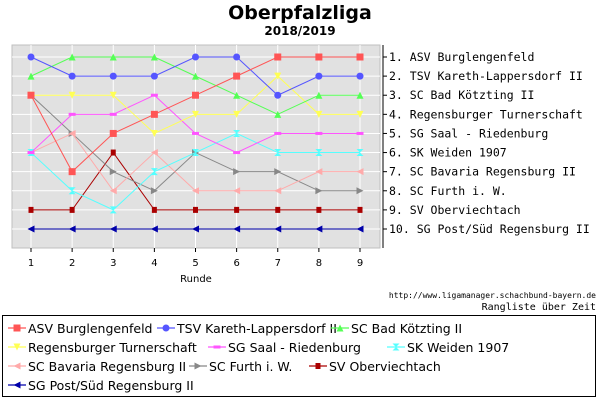 The height and width of the screenshot is (400, 600). What do you see at coordinates (278, 263) in the screenshot?
I see `x-tick-label: 7` at bounding box center [278, 263].